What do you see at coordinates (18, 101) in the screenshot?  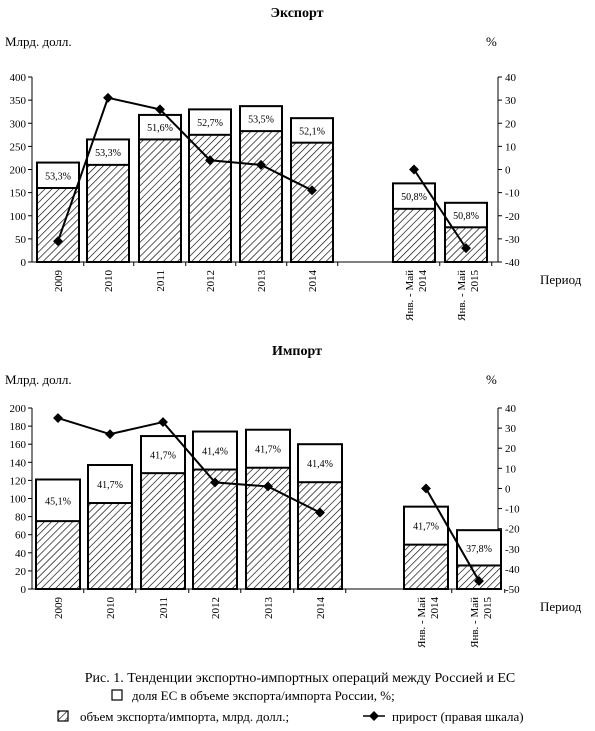 I see `left-tick-label: 350` at bounding box center [18, 101].